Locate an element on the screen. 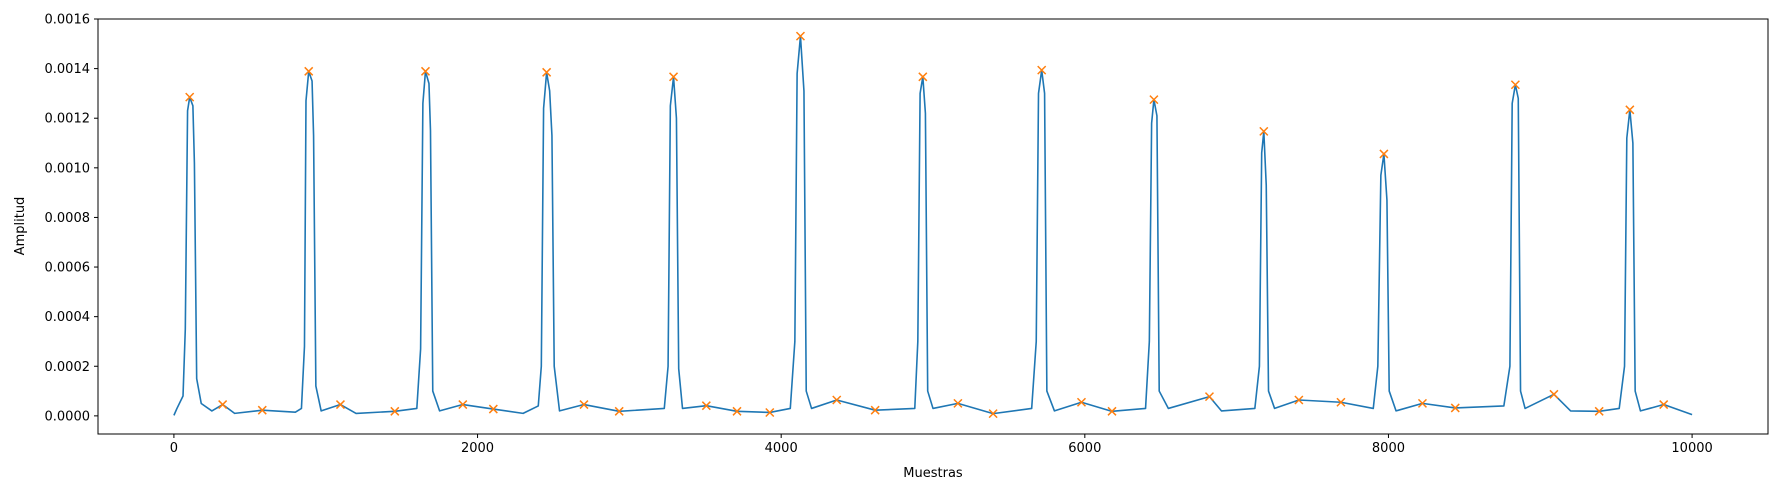 The width and height of the screenshot is (1777, 487). x-tick-label: 6000 is located at coordinates (1084, 448).